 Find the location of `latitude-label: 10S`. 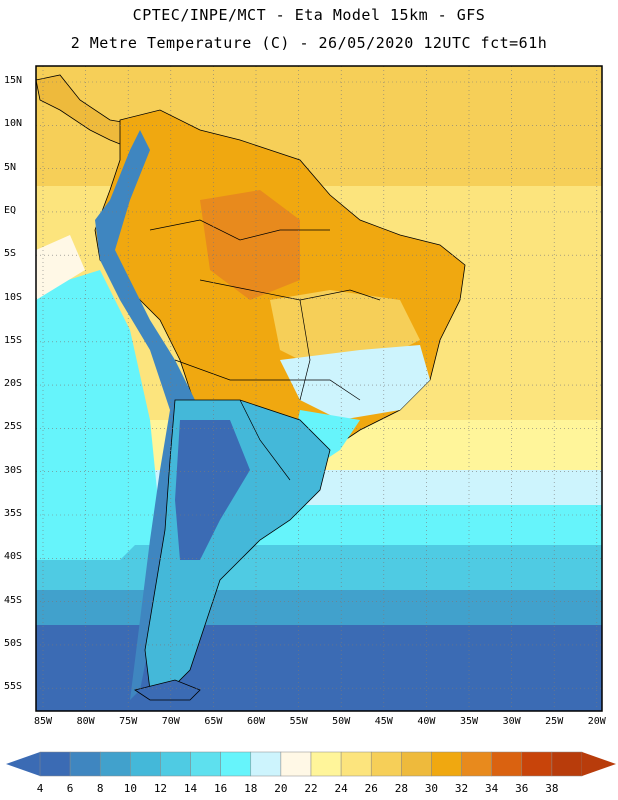

latitude-label: 10S is located at coordinates (13, 297).